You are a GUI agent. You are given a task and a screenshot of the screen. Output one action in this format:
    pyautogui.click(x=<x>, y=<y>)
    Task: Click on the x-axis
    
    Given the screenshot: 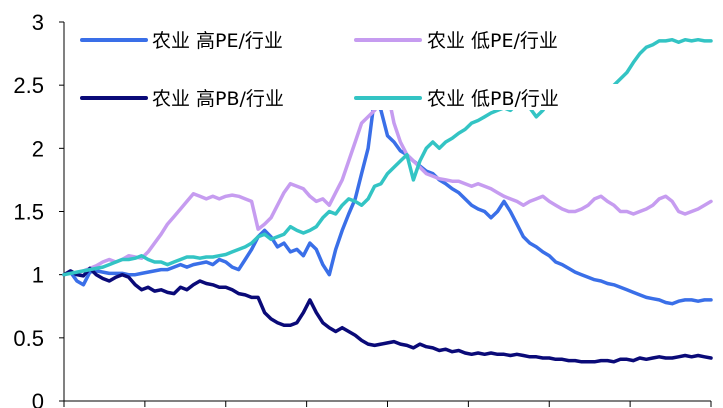 What is the action you would take?
    pyautogui.click(x=387, y=403)
    